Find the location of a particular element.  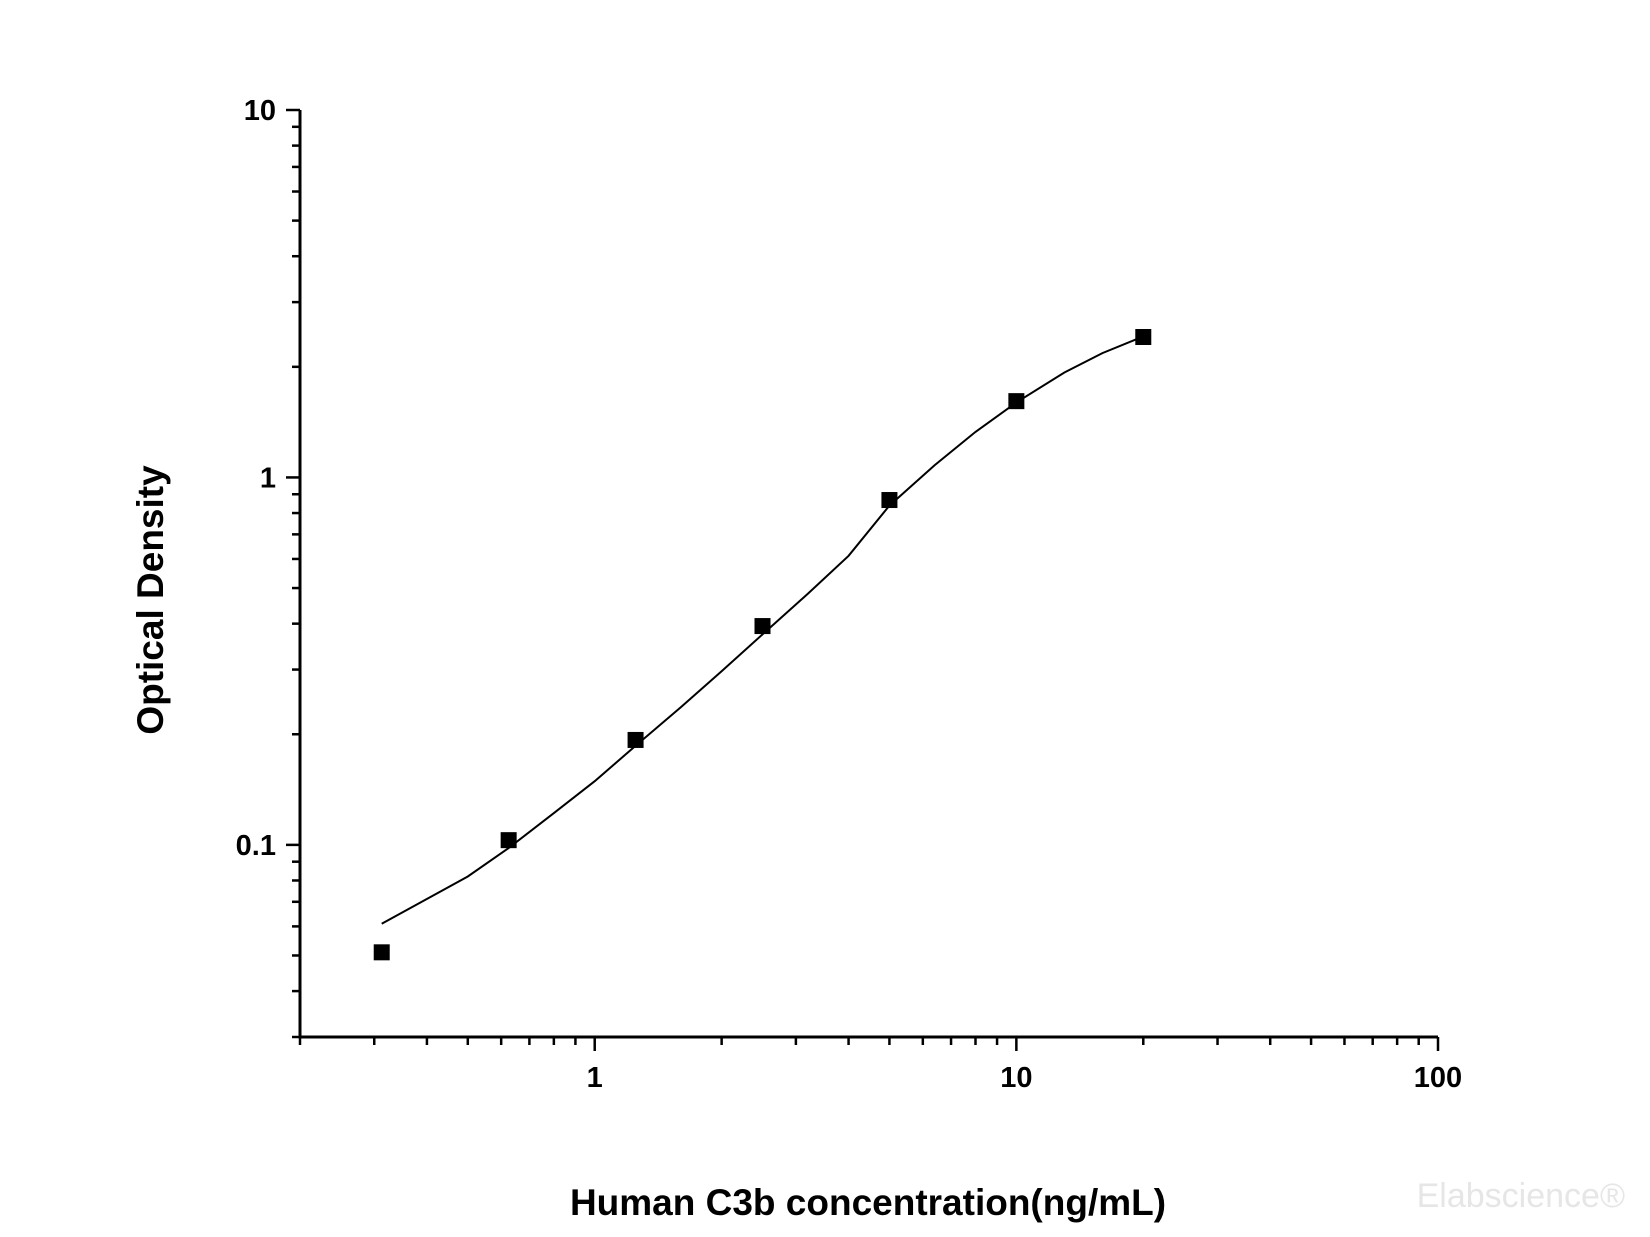

x-tick-label: 100 is located at coordinates (1438, 1078).